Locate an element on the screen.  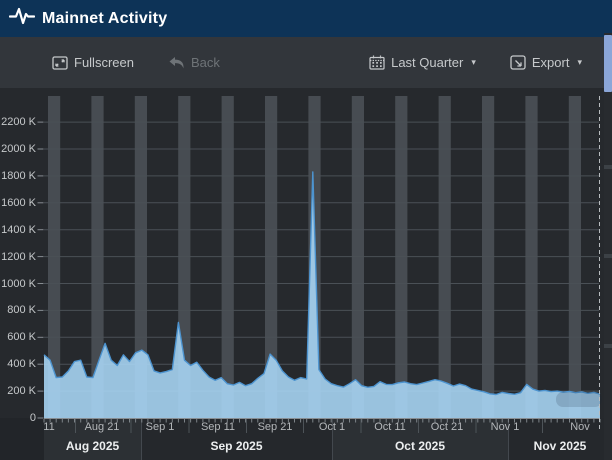
y-axis-label: 2000 K is located at coordinates (18, 149).